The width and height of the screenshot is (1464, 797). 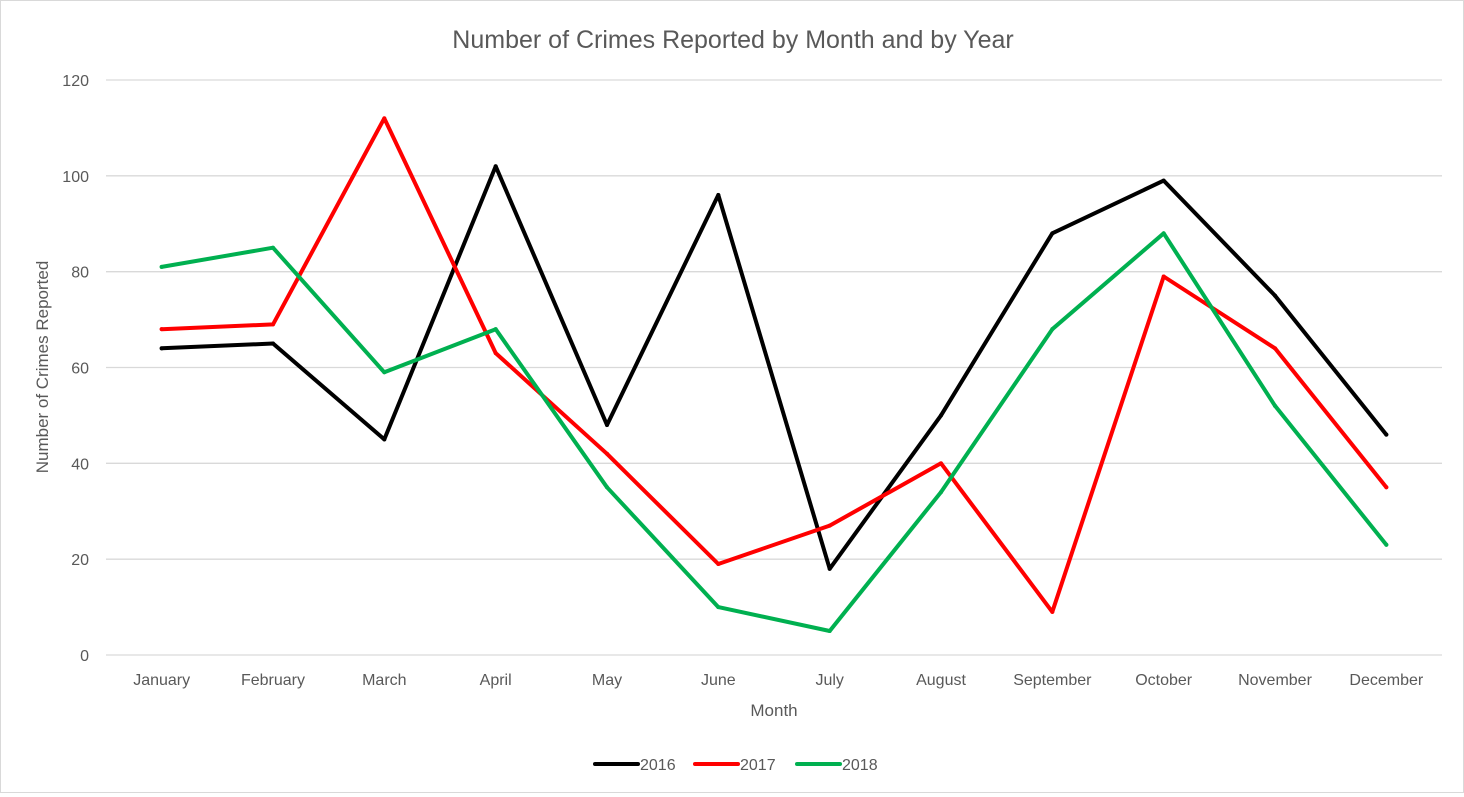 What do you see at coordinates (1164, 680) in the screenshot?
I see `x-tick-label: October` at bounding box center [1164, 680].